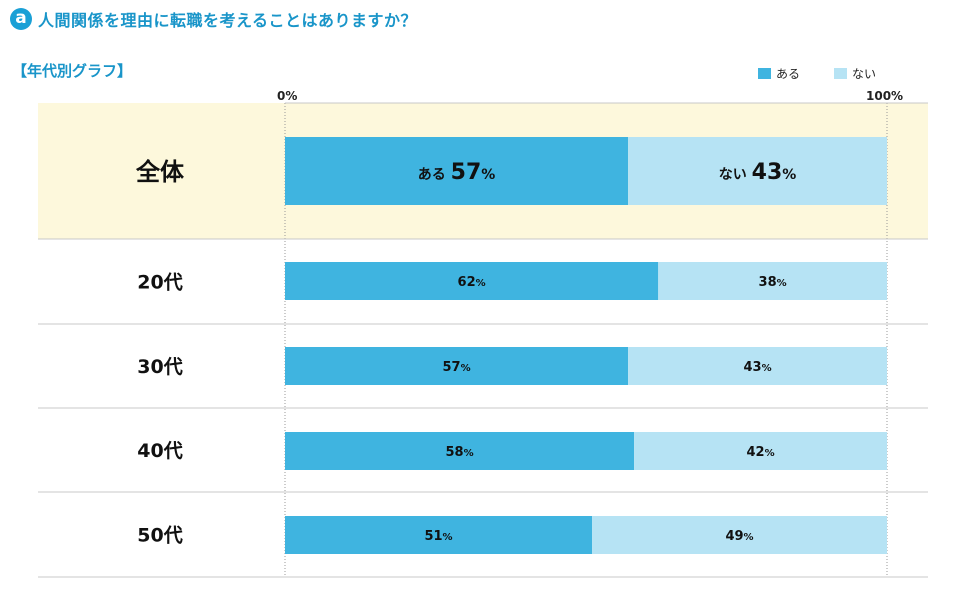  I want to click on chart-subtitle: 【年代別グラフ】, so click(72, 71).